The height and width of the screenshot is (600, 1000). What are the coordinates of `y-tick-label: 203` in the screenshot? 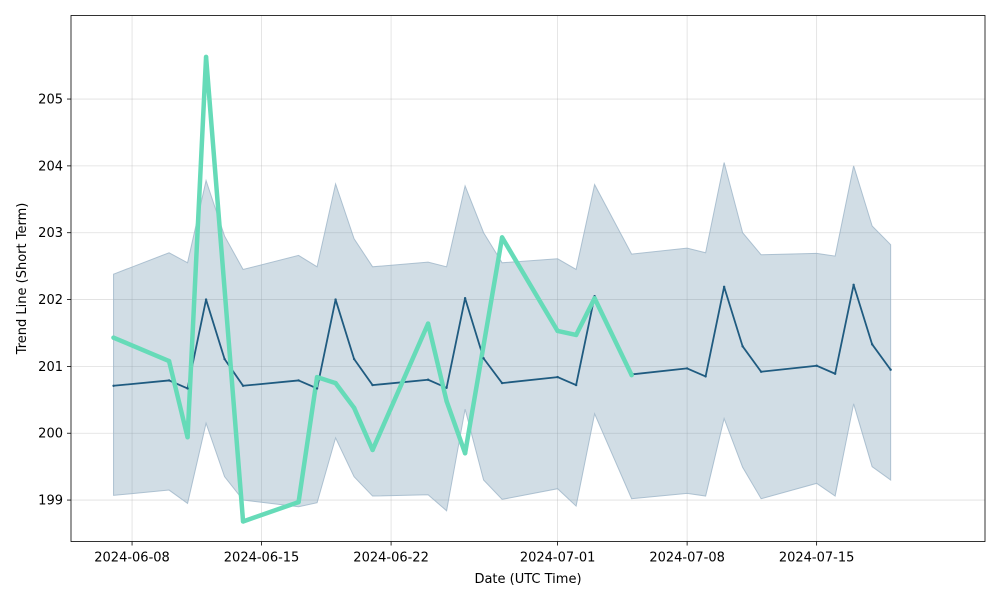 It's located at (50, 233).